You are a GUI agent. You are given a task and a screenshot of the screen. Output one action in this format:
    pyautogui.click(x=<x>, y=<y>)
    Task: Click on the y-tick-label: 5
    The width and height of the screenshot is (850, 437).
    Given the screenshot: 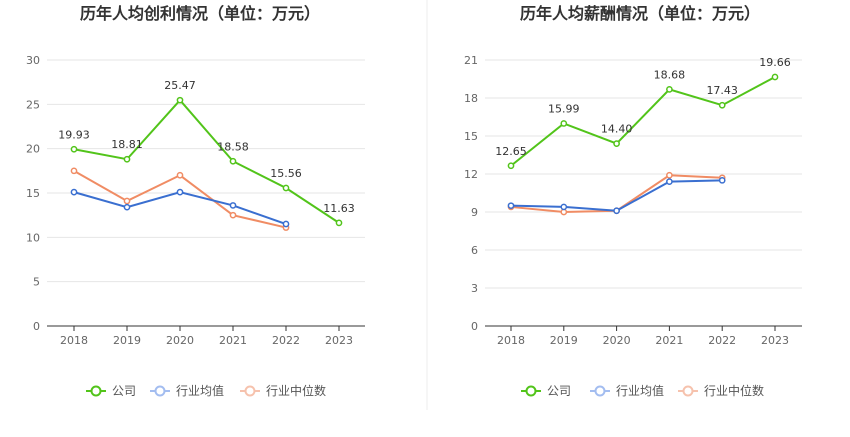 What is the action you would take?
    pyautogui.click(x=36, y=282)
    